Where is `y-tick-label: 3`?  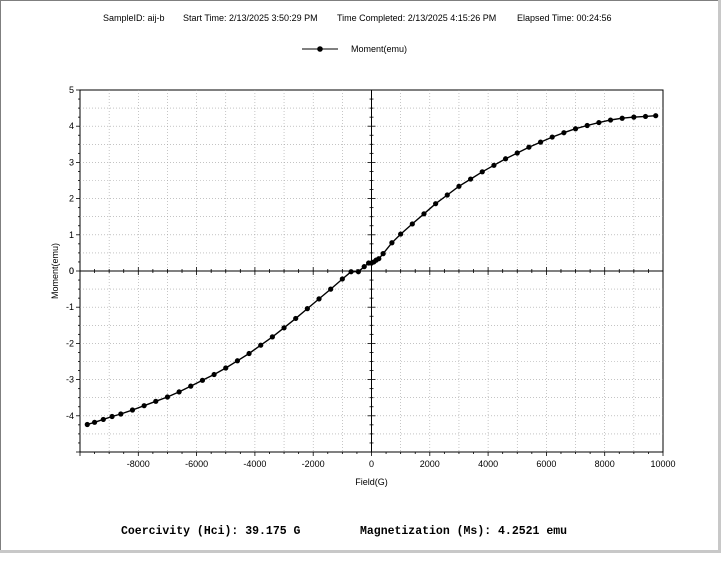
y-tick-label: 3 is located at coordinates (71, 162).